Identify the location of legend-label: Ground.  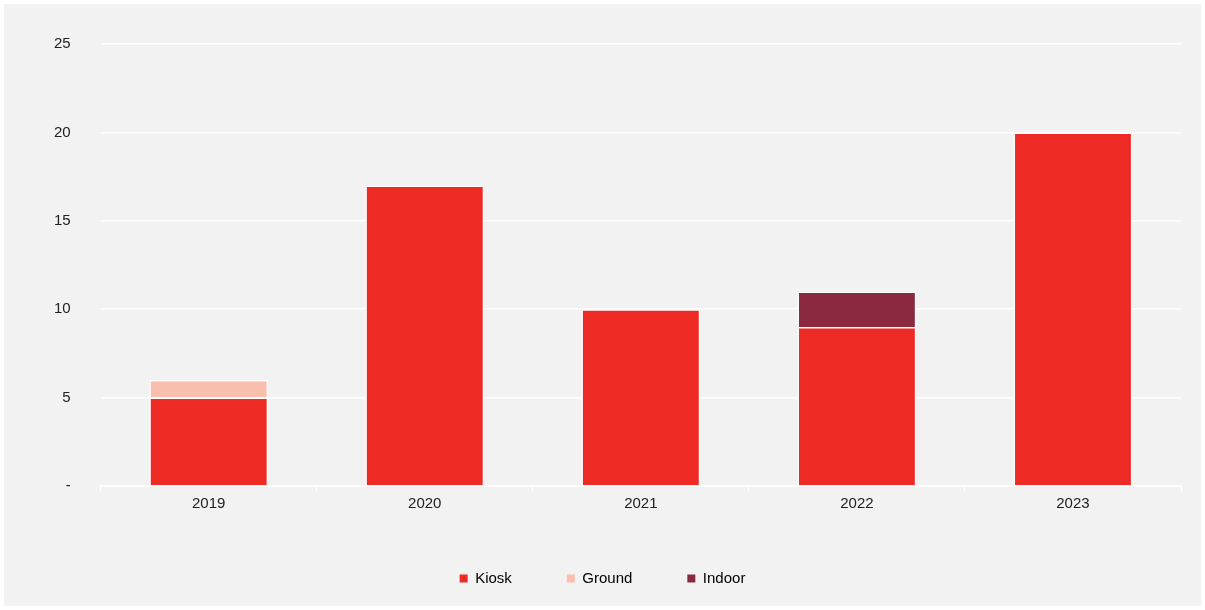
(607, 577).